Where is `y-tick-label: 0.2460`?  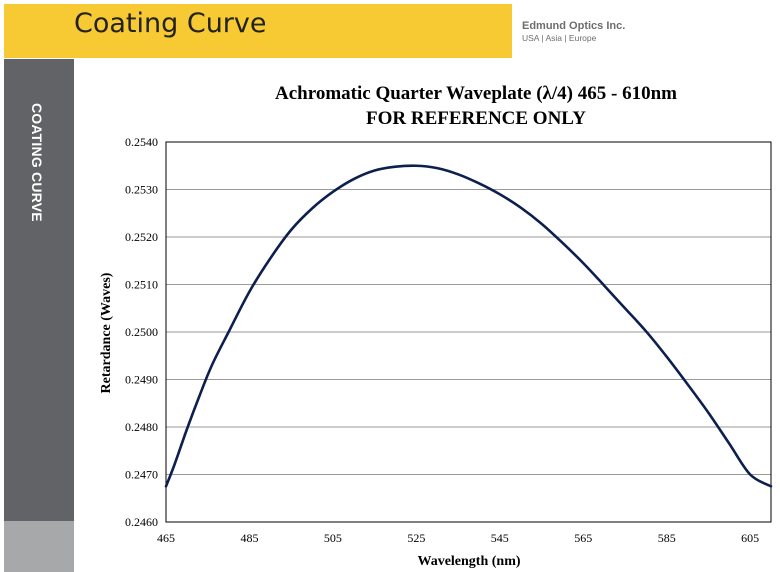 y-tick-label: 0.2460 is located at coordinates (141, 522).